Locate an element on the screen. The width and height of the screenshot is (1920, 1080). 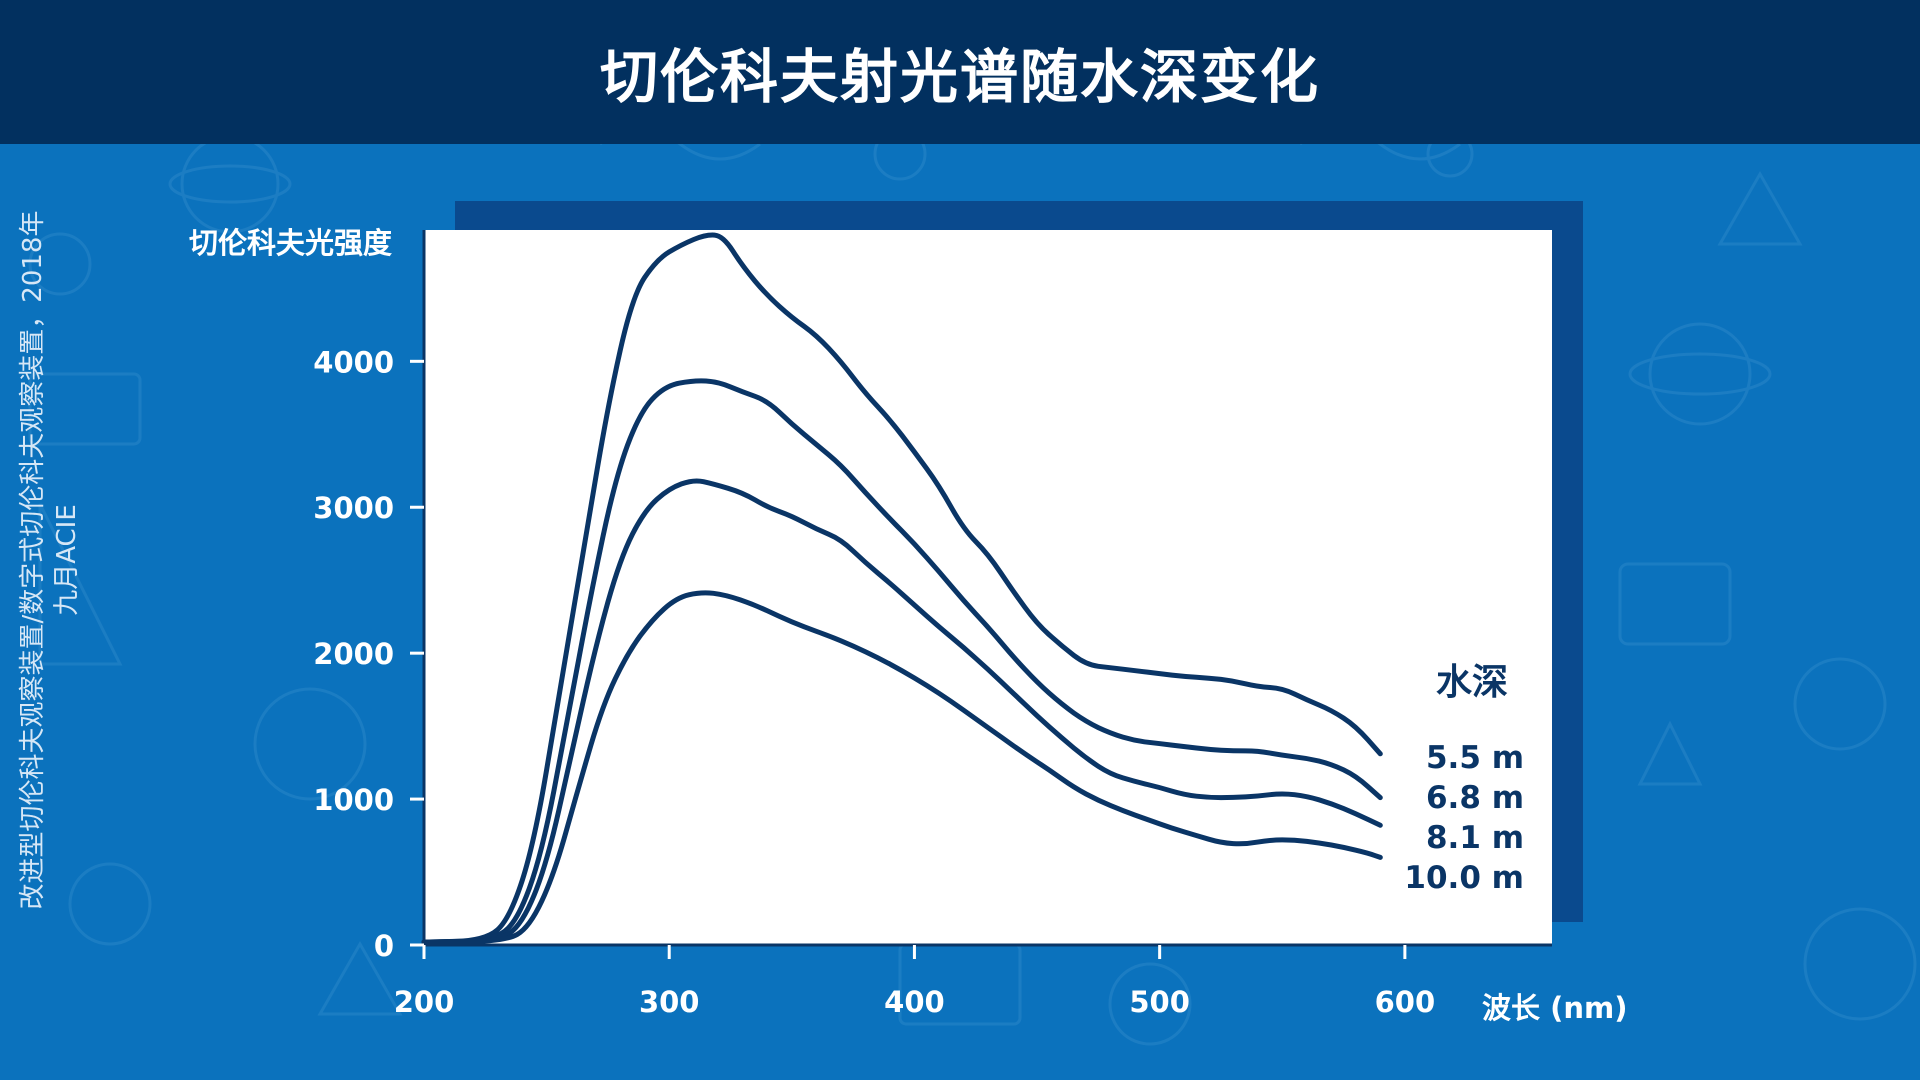
y-tick-label: 2000 is located at coordinates (353, 654).